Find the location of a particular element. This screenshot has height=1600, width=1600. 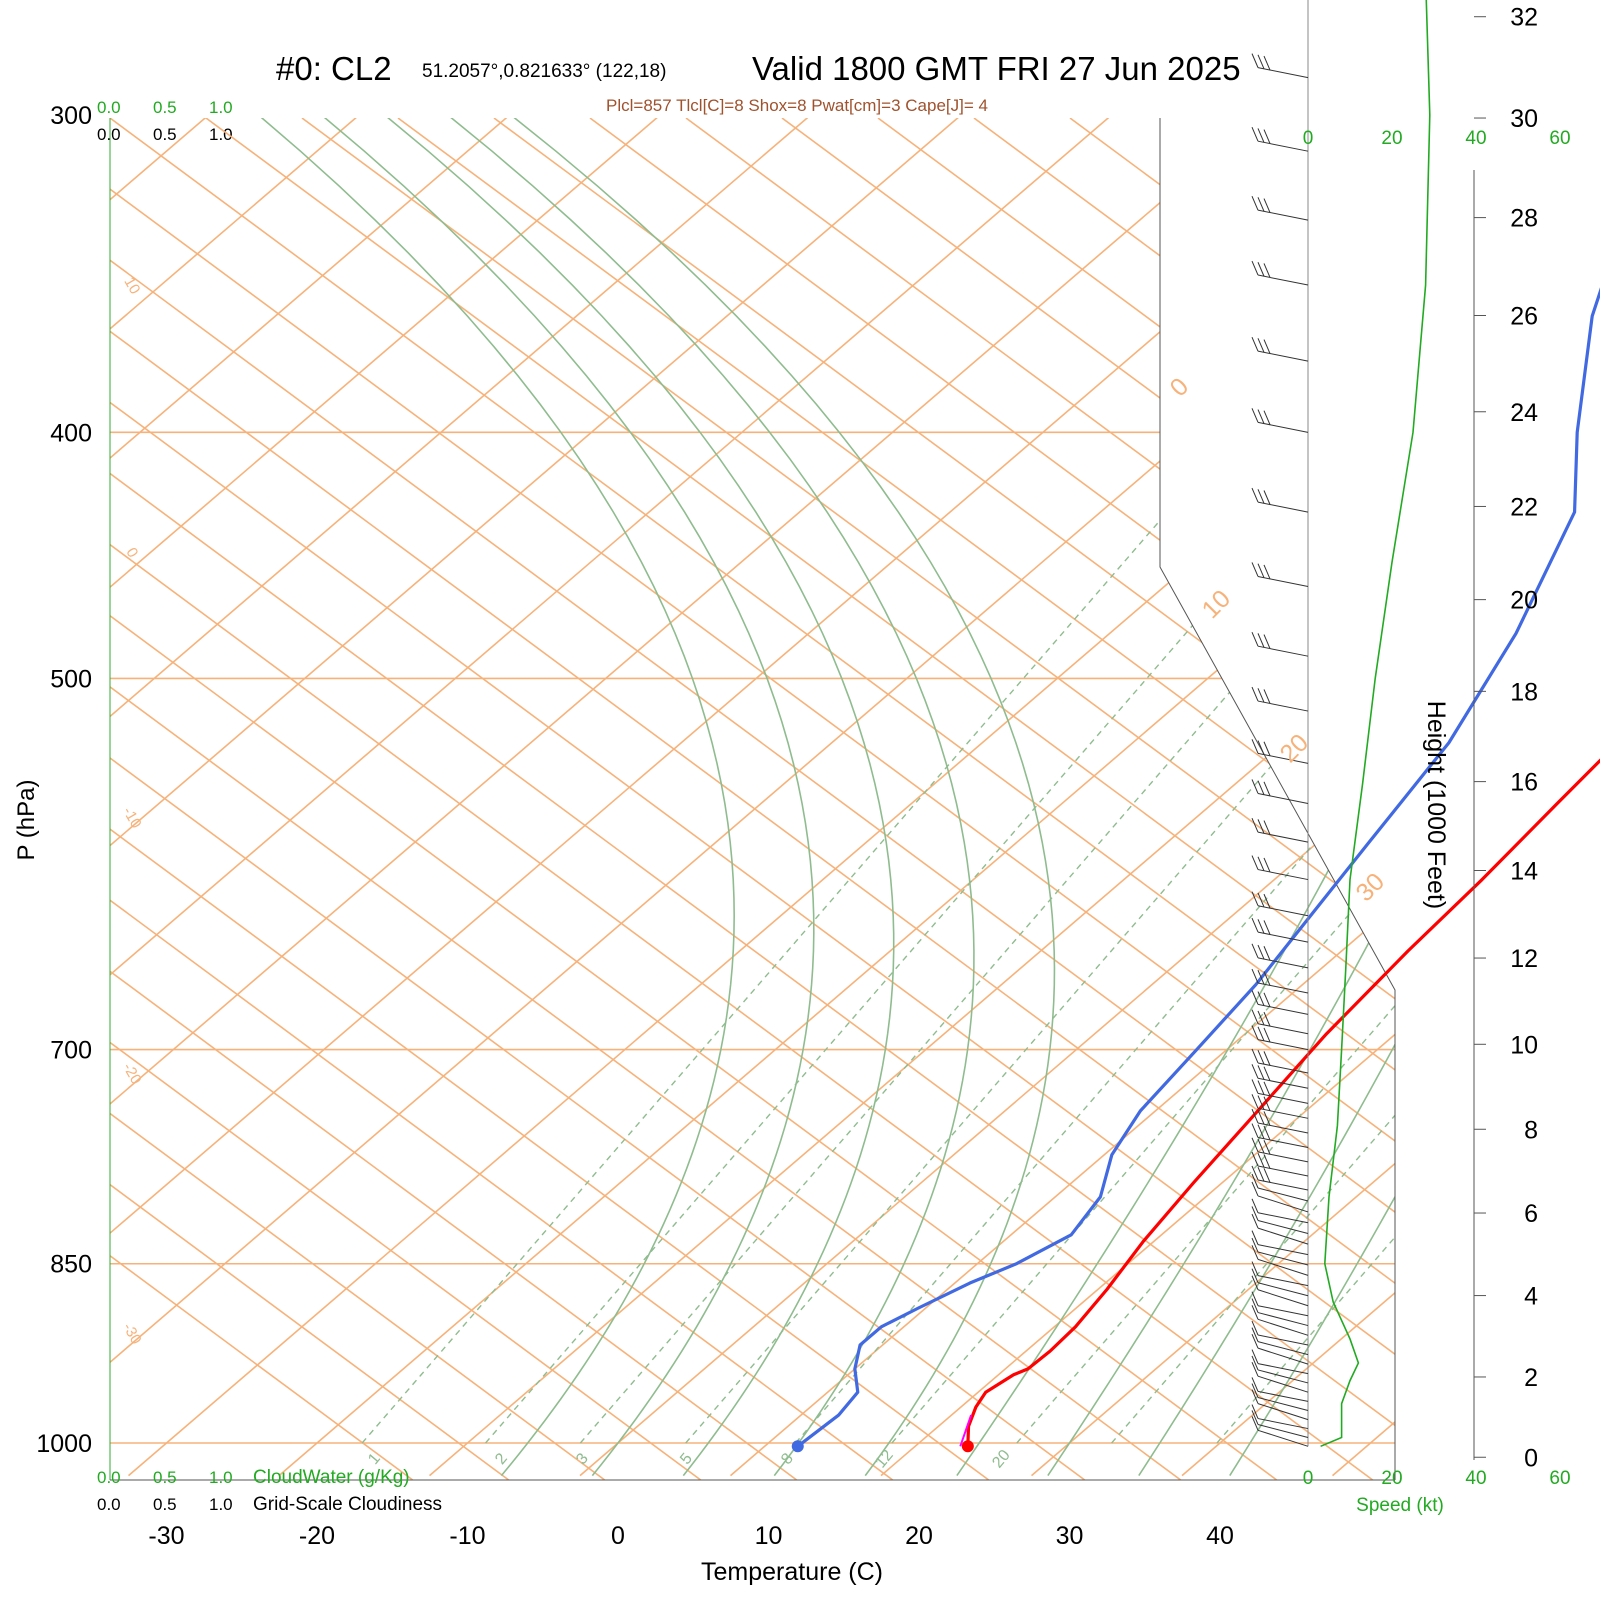

pressure-tick-label: 700 is located at coordinates (71, 1051).